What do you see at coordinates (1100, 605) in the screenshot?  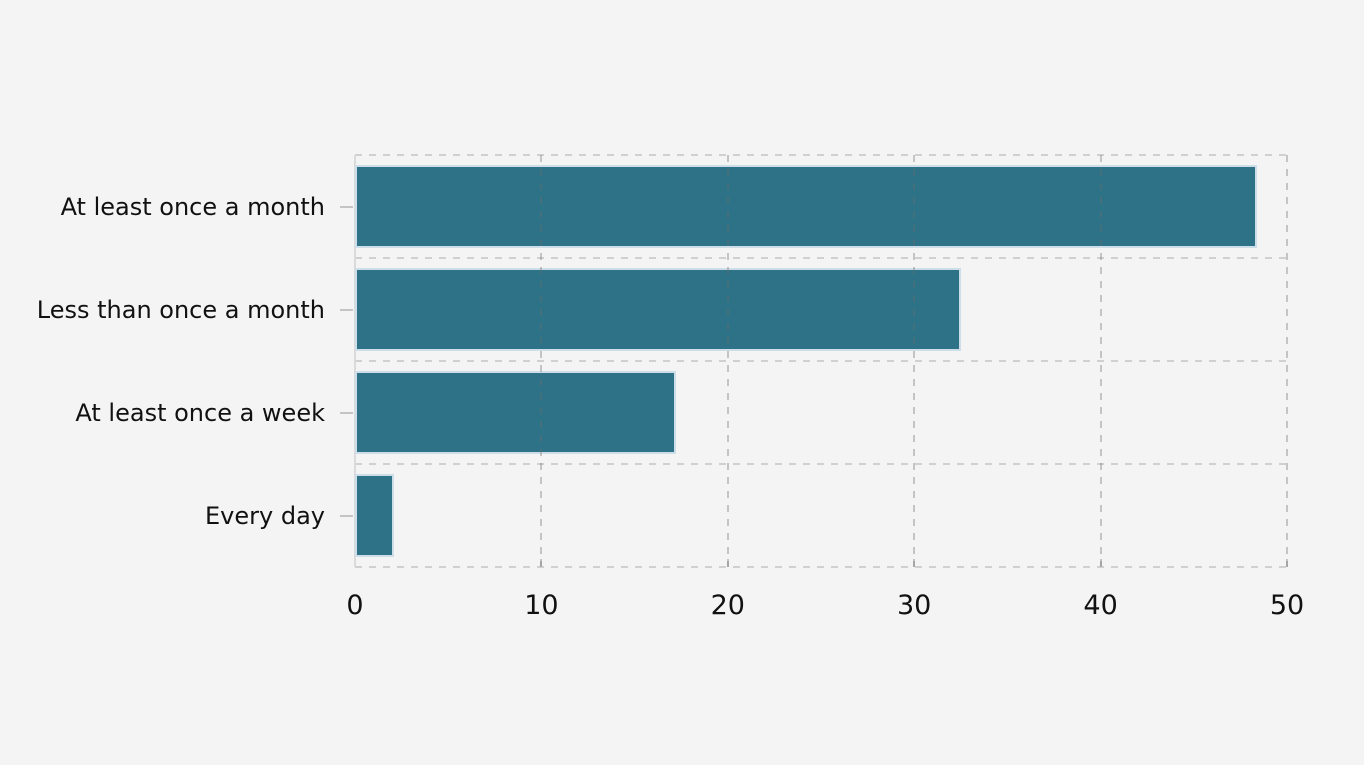 I see `x-tick-label: 40` at bounding box center [1100, 605].